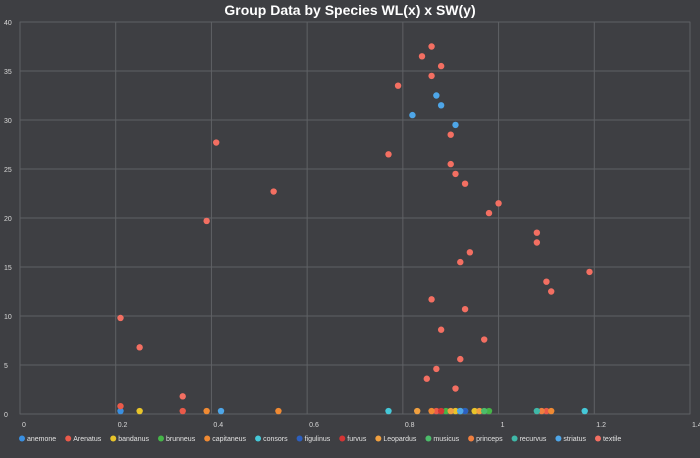  I want to click on legend-item-musicus: musicus, so click(442, 439).